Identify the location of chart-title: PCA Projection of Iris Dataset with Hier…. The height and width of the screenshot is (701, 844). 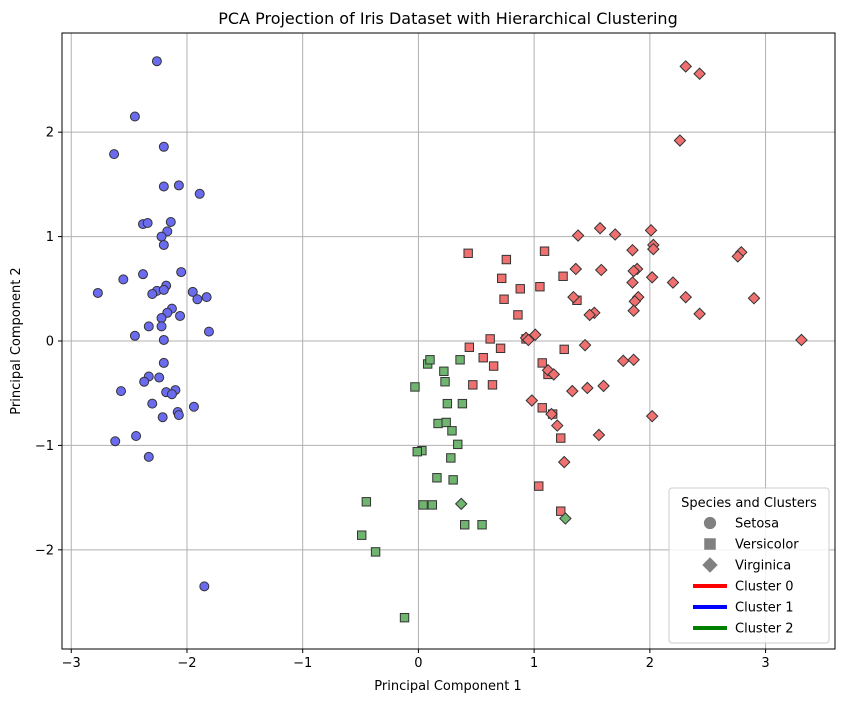
(447, 18).